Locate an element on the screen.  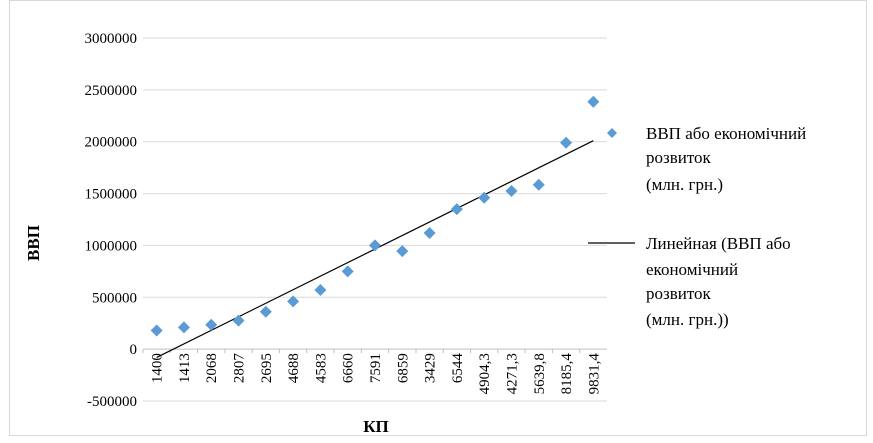
x-tick-label: 2068 is located at coordinates (212, 368).